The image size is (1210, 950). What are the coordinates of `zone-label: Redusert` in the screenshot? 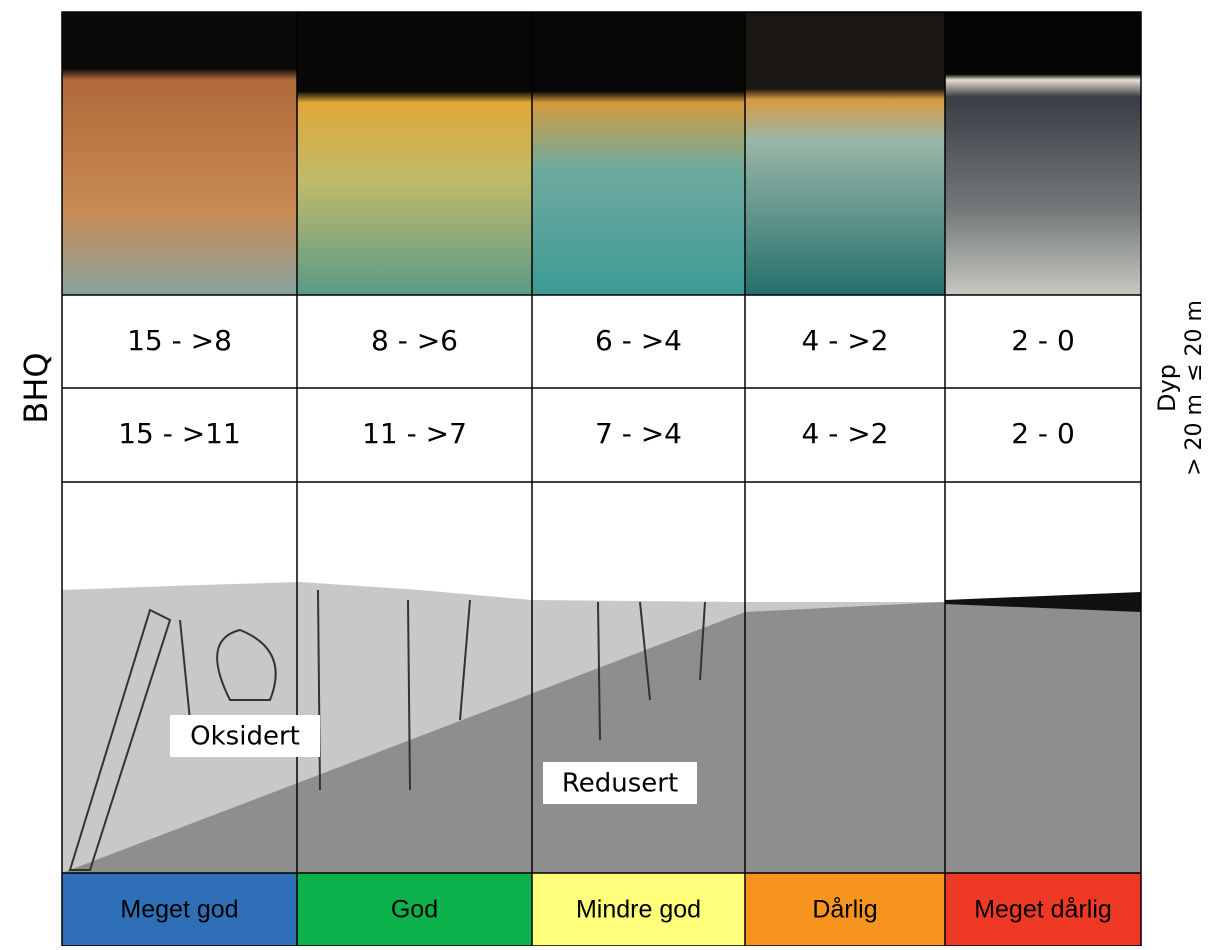 It's located at (620, 784).